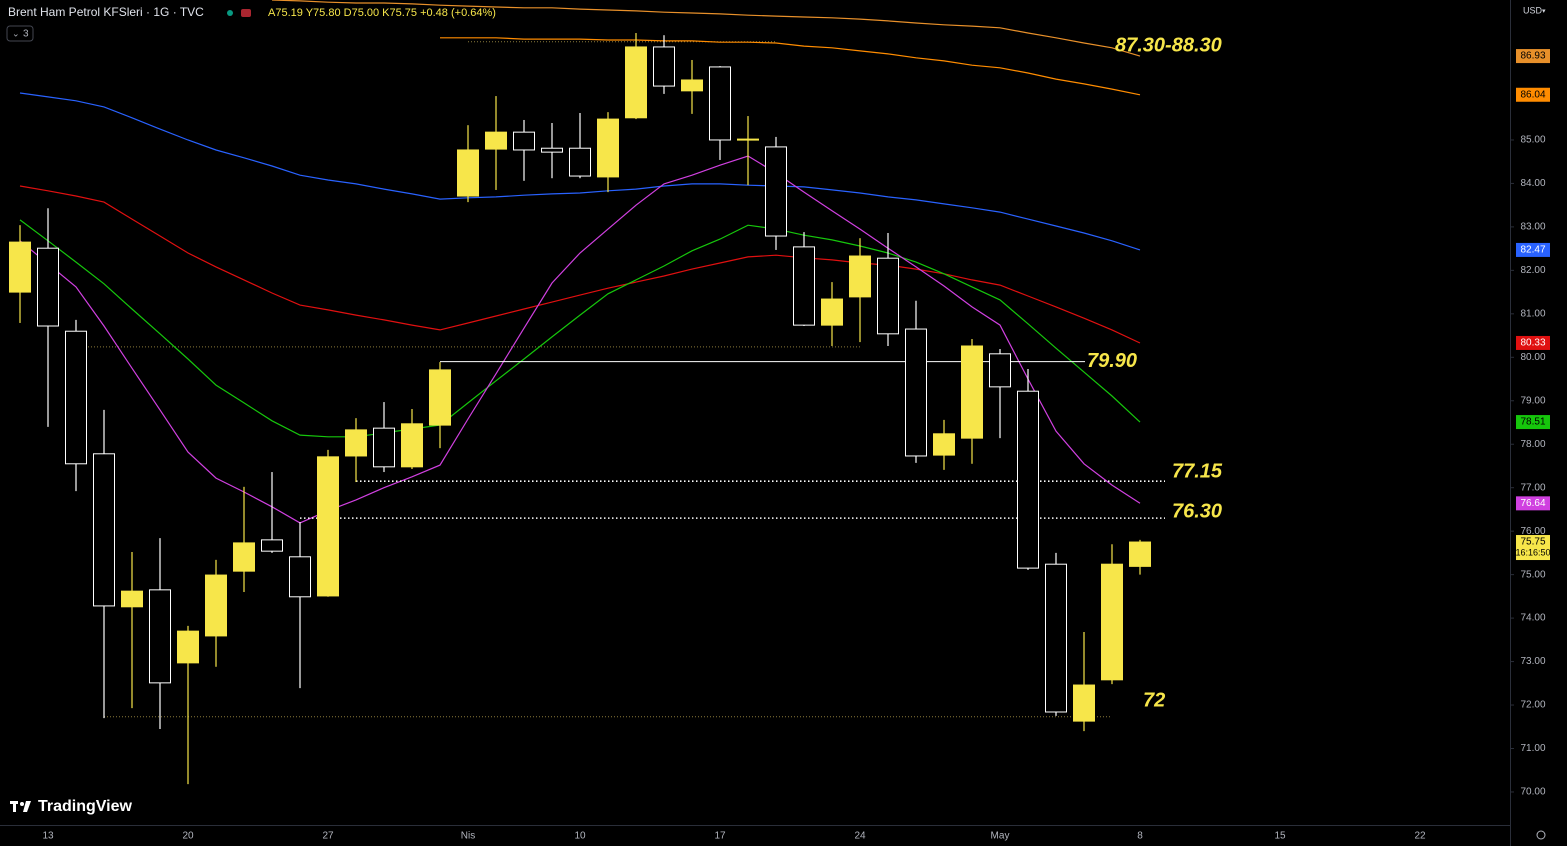 The image size is (1567, 846). Describe the element at coordinates (1532, 748) in the screenshot. I see `y-tick-label: 71.00` at that location.